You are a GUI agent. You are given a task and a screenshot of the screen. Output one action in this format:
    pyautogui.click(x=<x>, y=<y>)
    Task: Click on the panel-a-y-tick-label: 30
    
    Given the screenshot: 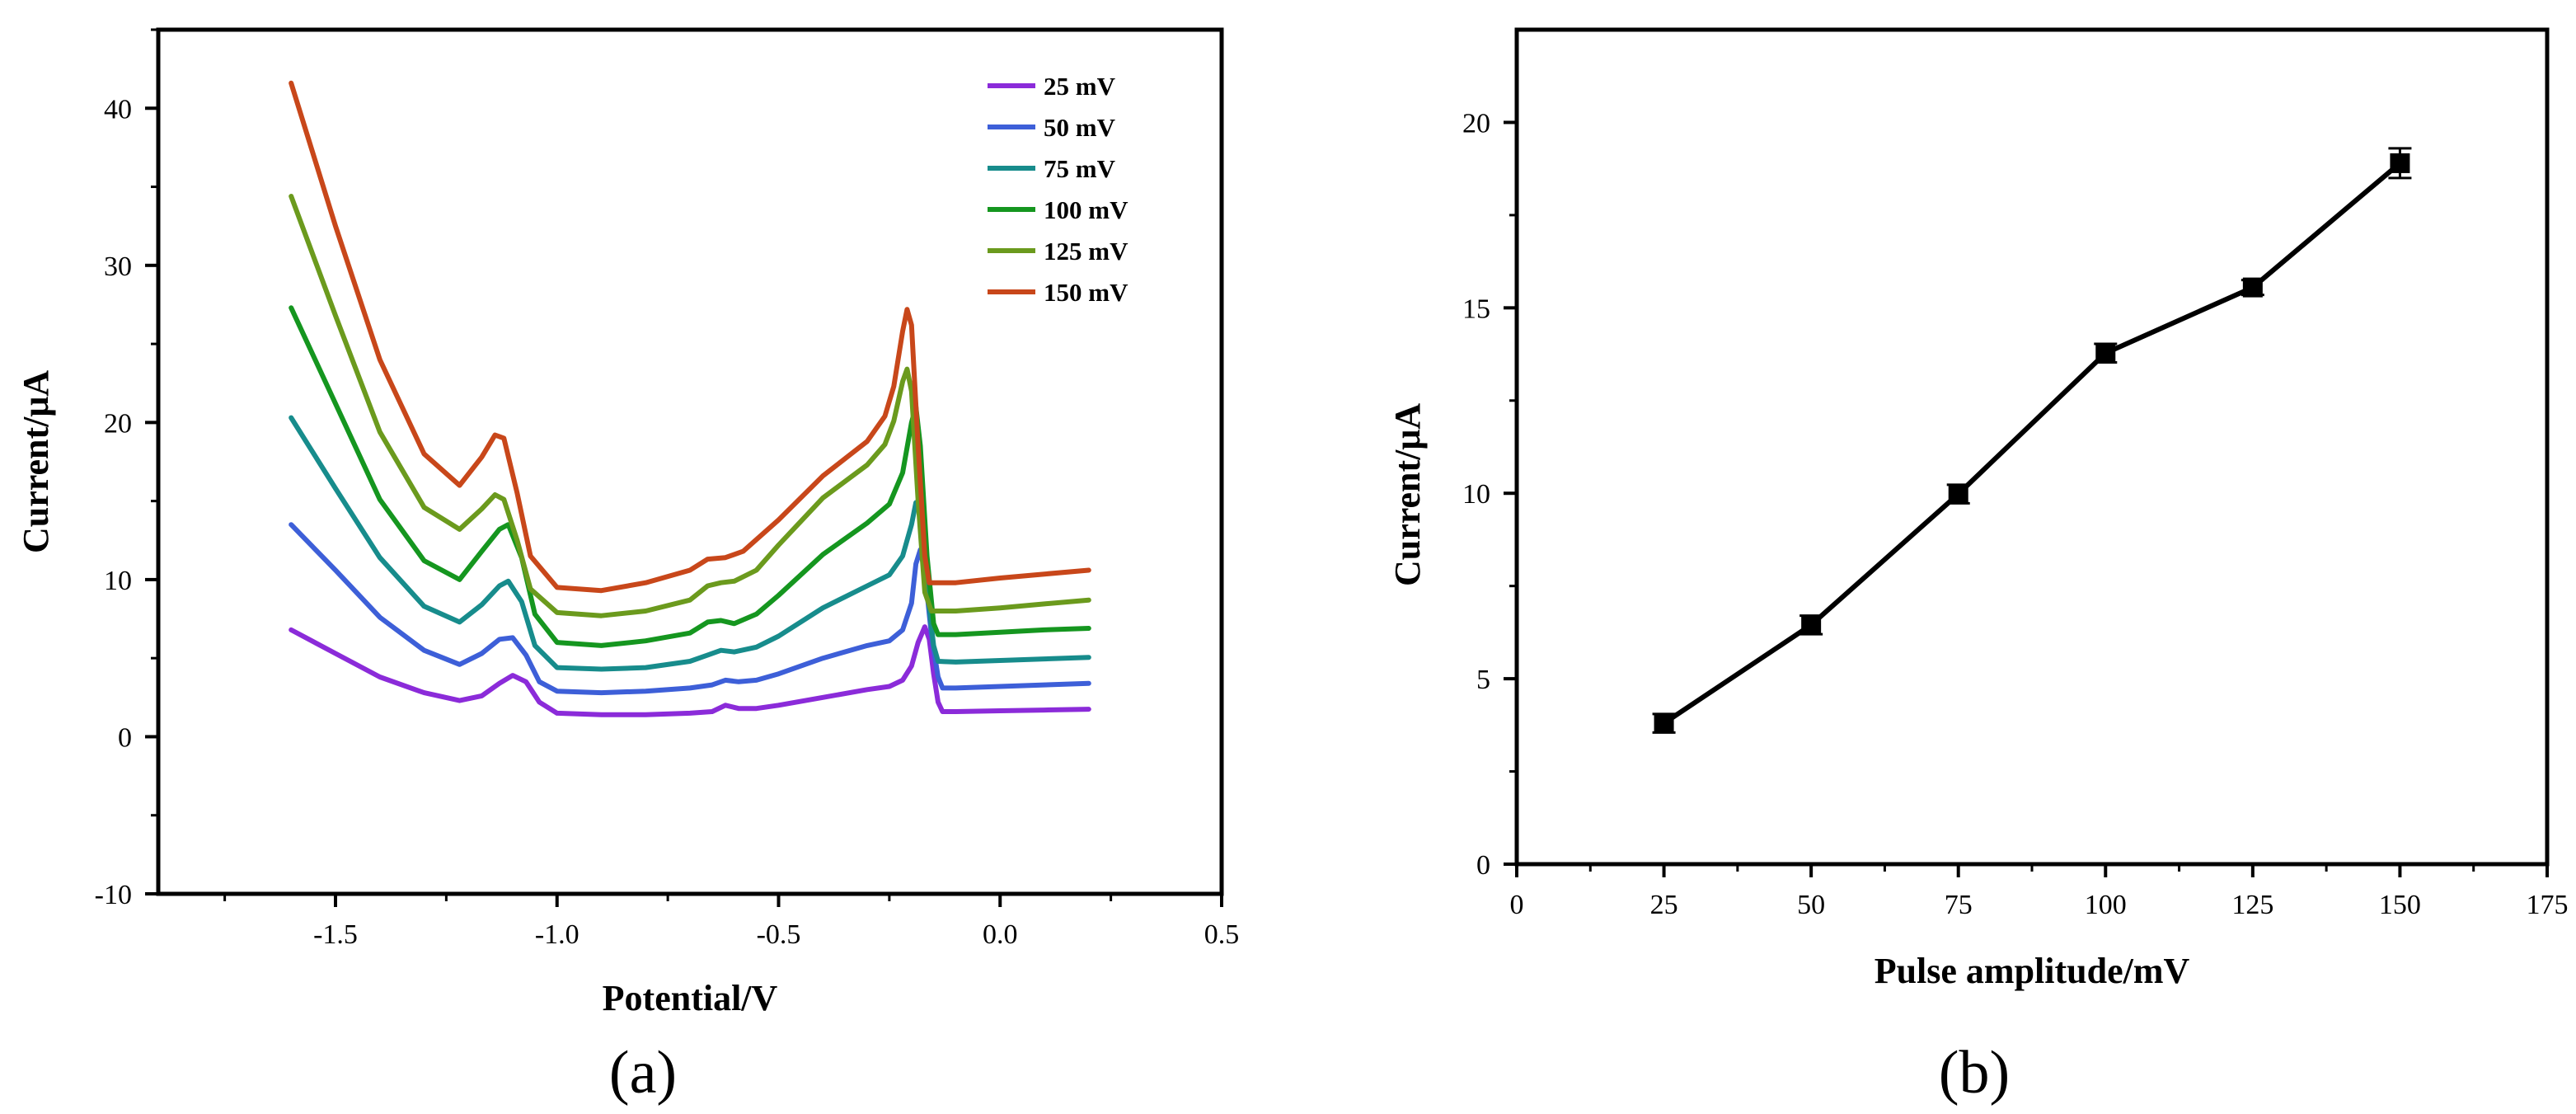 What is the action you would take?
    pyautogui.click(x=118, y=266)
    